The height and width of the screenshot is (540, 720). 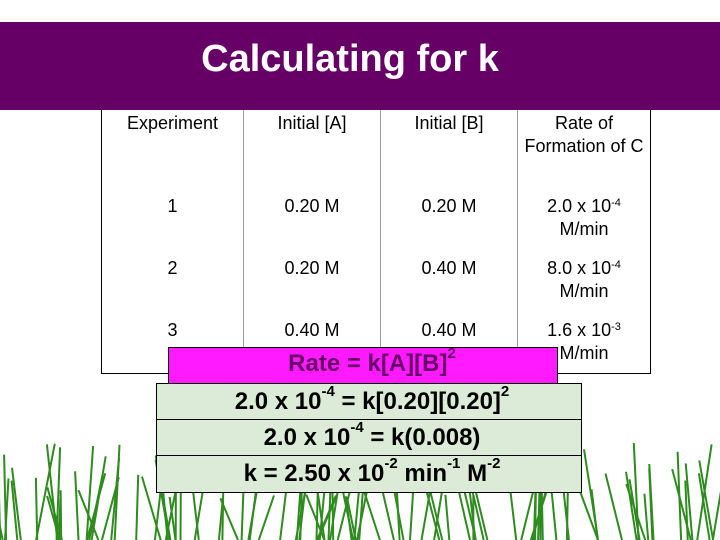 I want to click on cell-rate: 2.0 x 10-4 M/min, so click(x=584, y=218).